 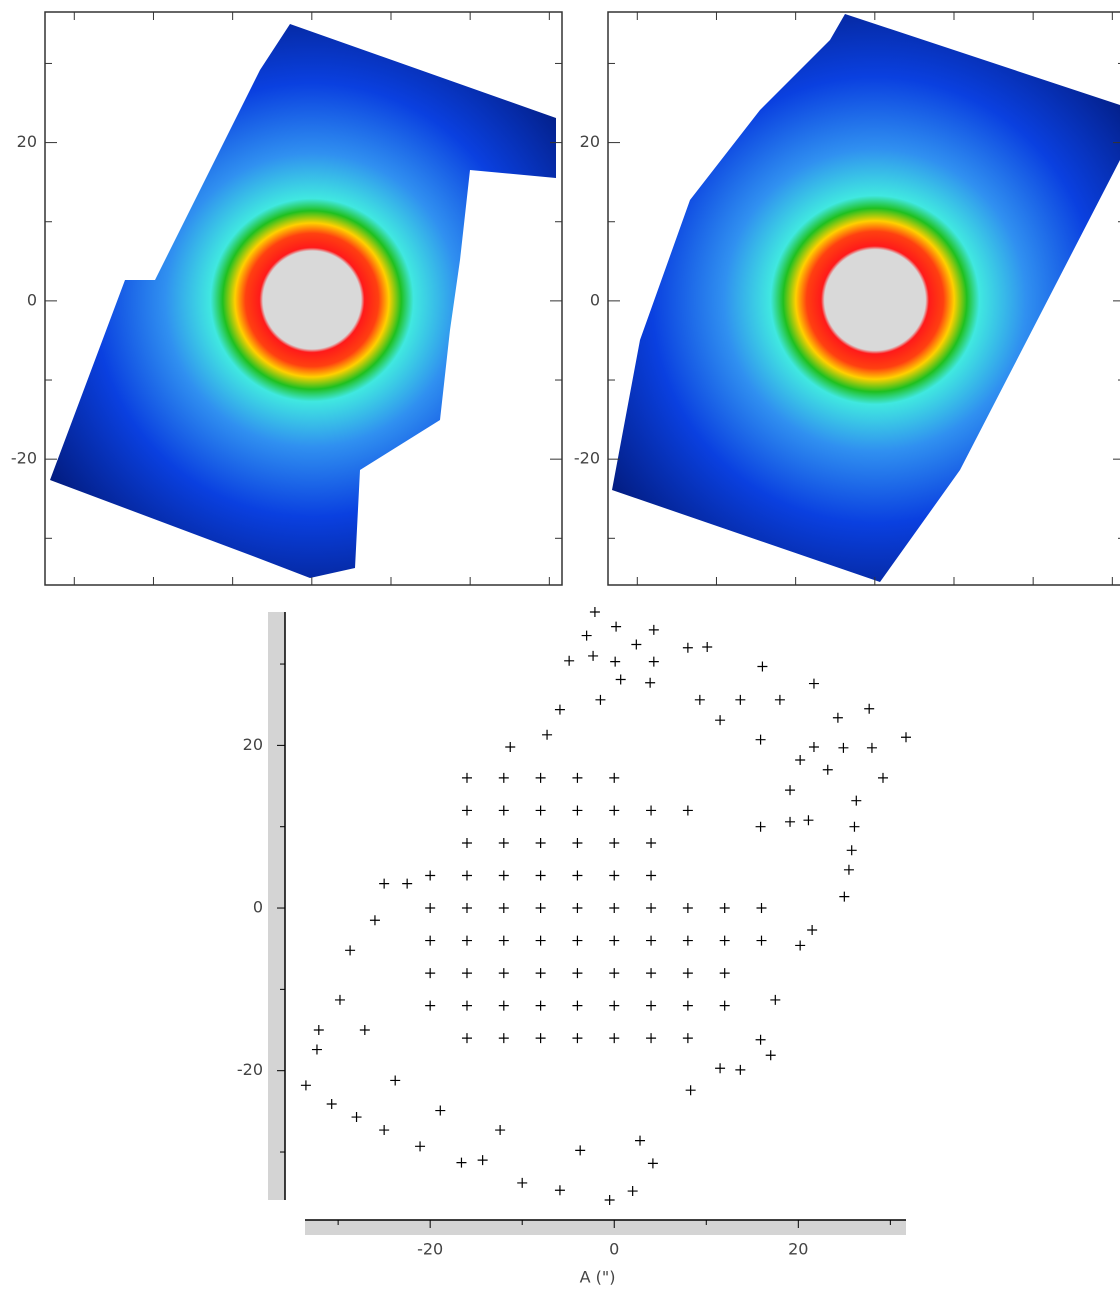 I want to click on y-tick-label: 20, so click(x=590, y=141).